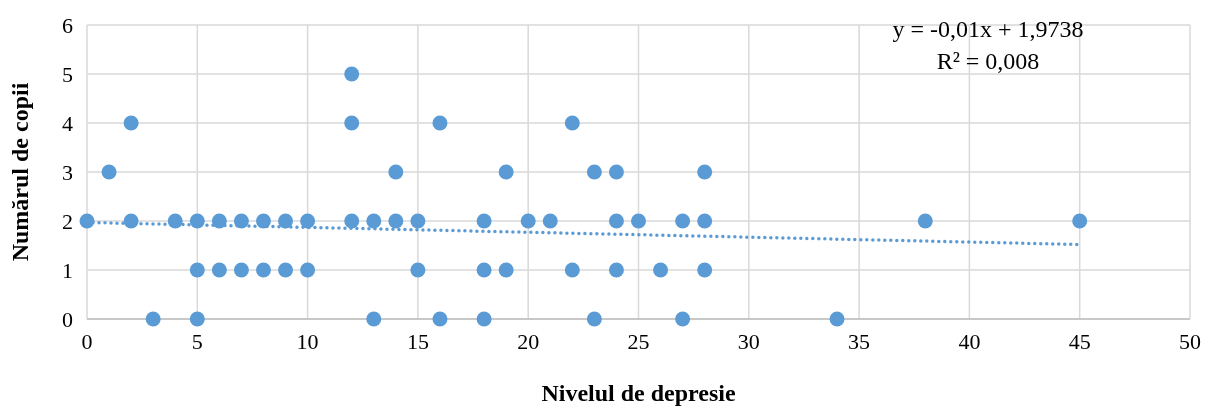  What do you see at coordinates (417, 341) in the screenshot?
I see `x-tick-label: 15` at bounding box center [417, 341].